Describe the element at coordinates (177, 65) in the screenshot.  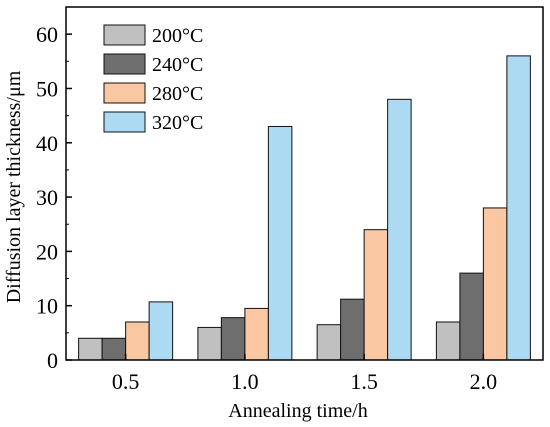
I see `legend-label-2: 240°C` at that location.